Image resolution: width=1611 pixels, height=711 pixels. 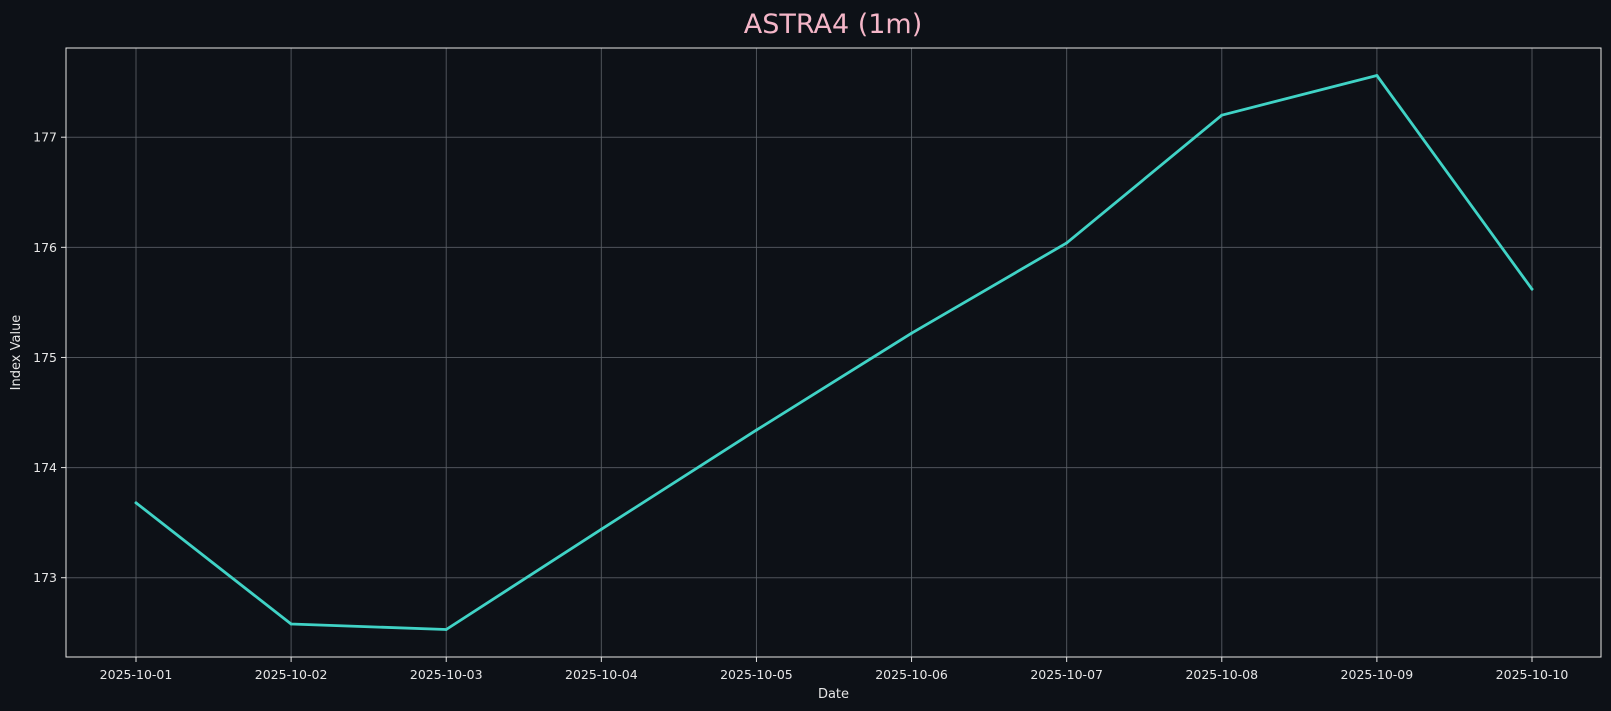 What do you see at coordinates (833, 694) in the screenshot?
I see `x-axis-label: Date` at bounding box center [833, 694].